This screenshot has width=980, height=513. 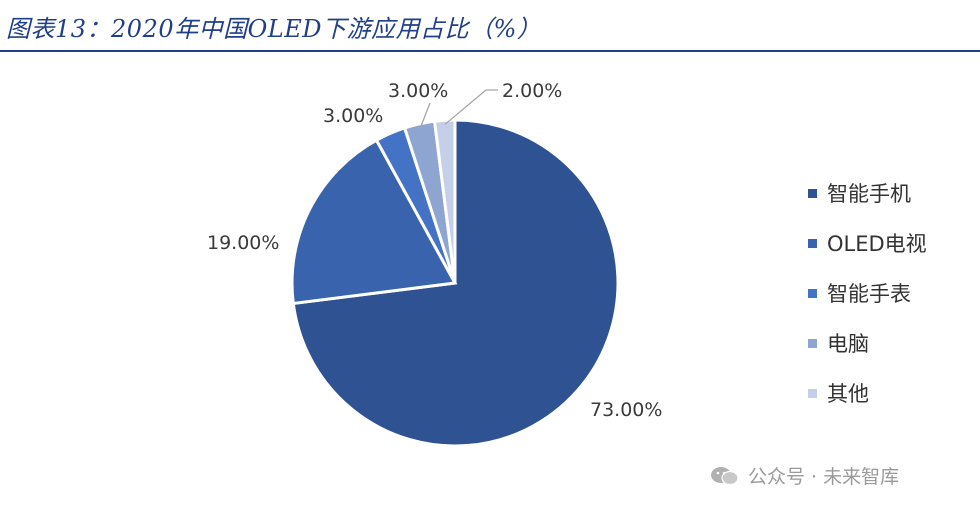 What do you see at coordinates (824, 477) in the screenshot?
I see `watermark-text: 公众号 · 未来智库` at bounding box center [824, 477].